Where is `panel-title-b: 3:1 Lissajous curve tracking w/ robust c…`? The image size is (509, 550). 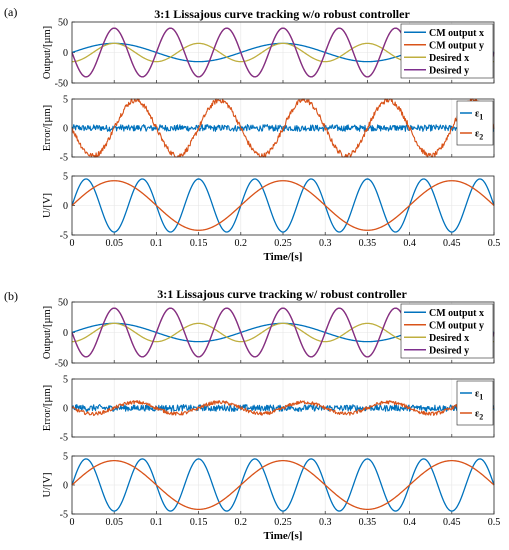 panel-title-b: 3:1 Lissajous curve tracking w/ robust c… is located at coordinates (282, 294).